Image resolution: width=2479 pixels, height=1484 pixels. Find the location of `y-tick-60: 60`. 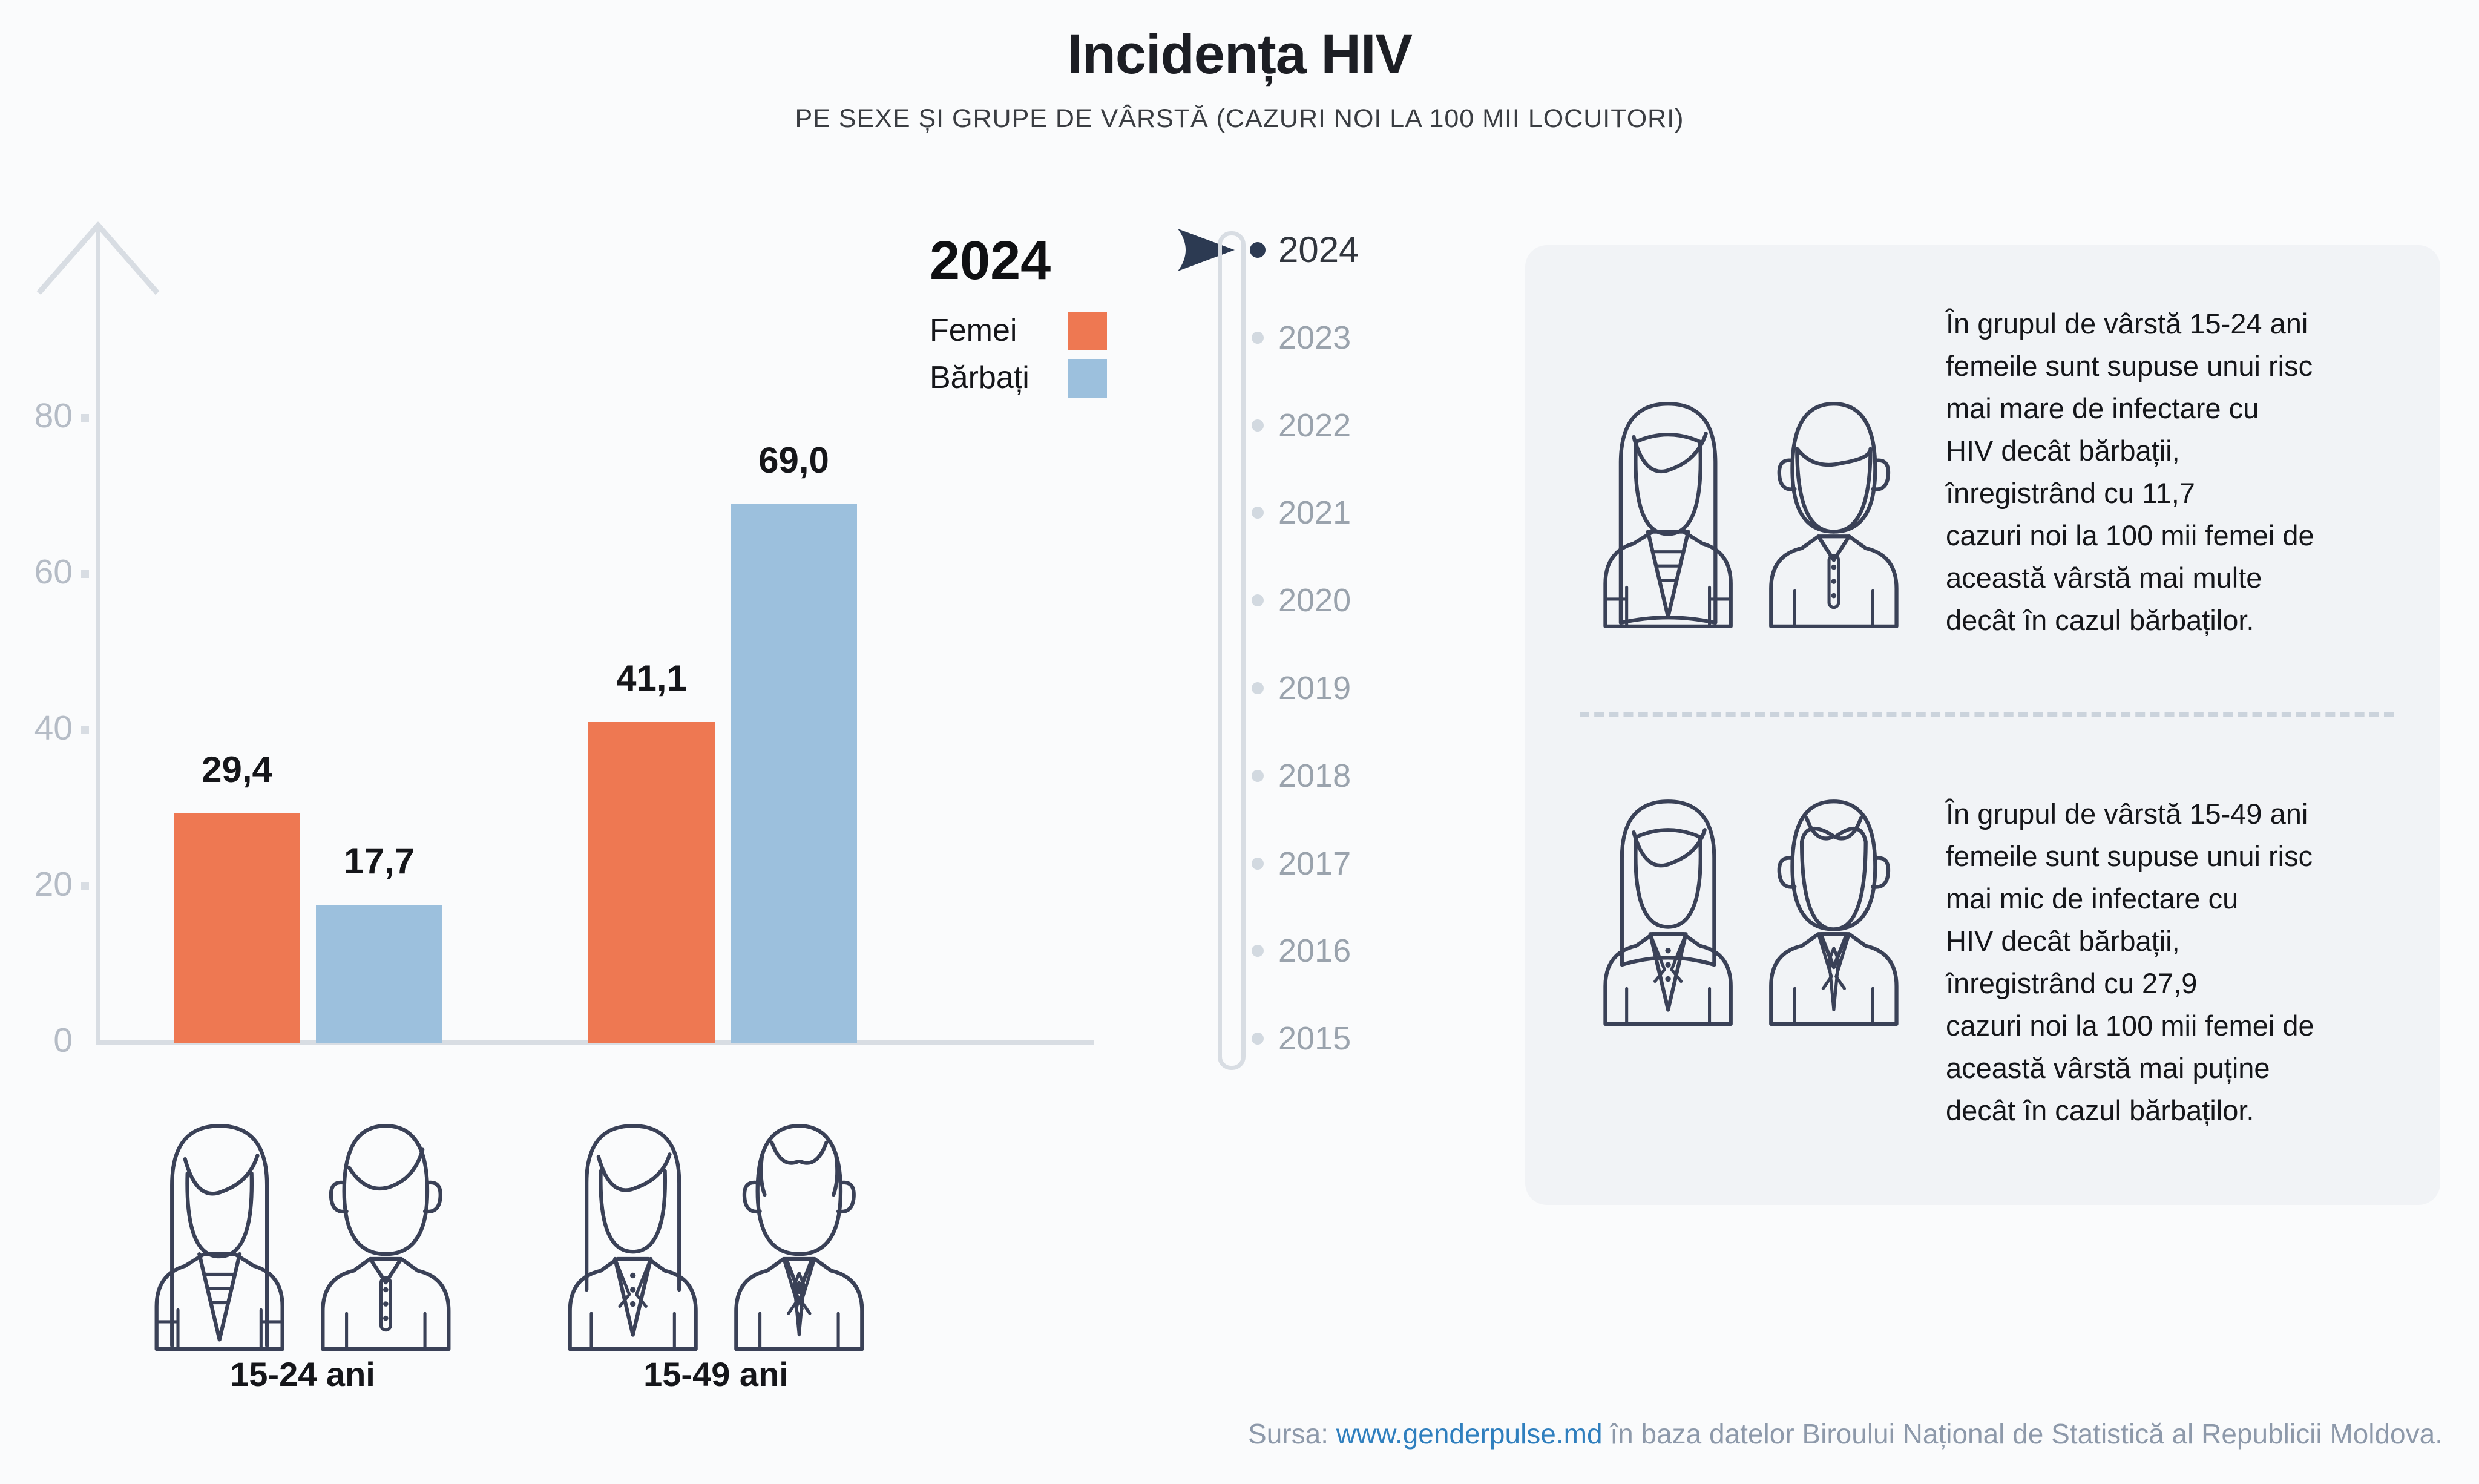

y-tick-60: 60 is located at coordinates (53, 572).